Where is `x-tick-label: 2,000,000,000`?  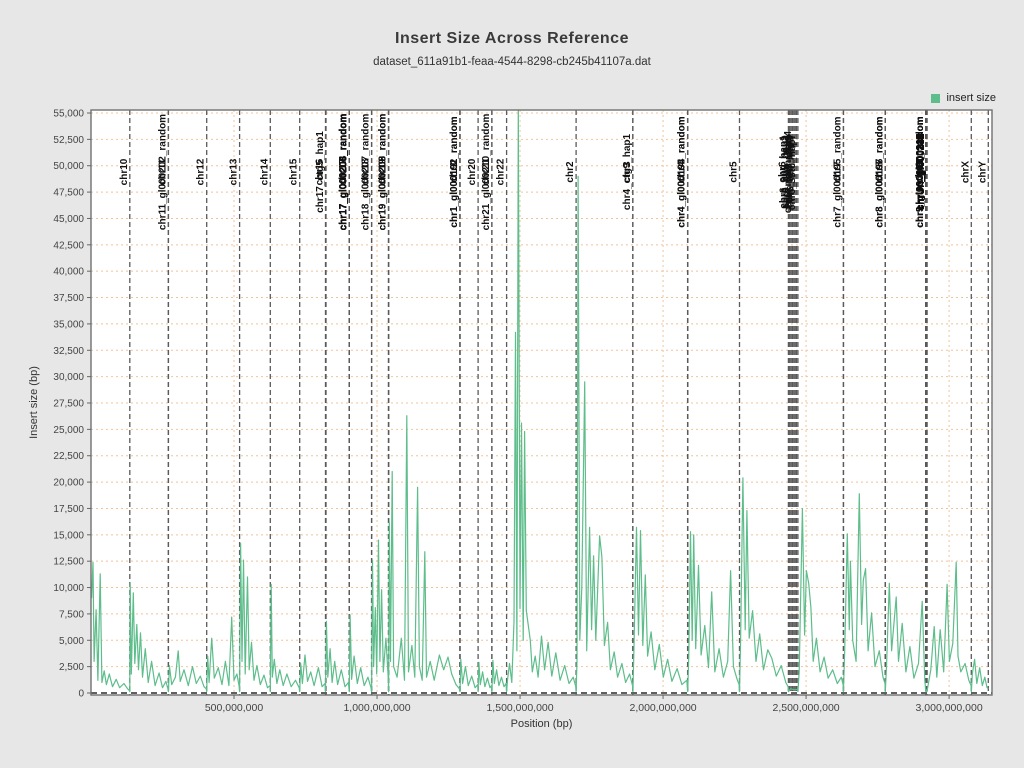 x-tick-label: 2,000,000,000 is located at coordinates (662, 708).